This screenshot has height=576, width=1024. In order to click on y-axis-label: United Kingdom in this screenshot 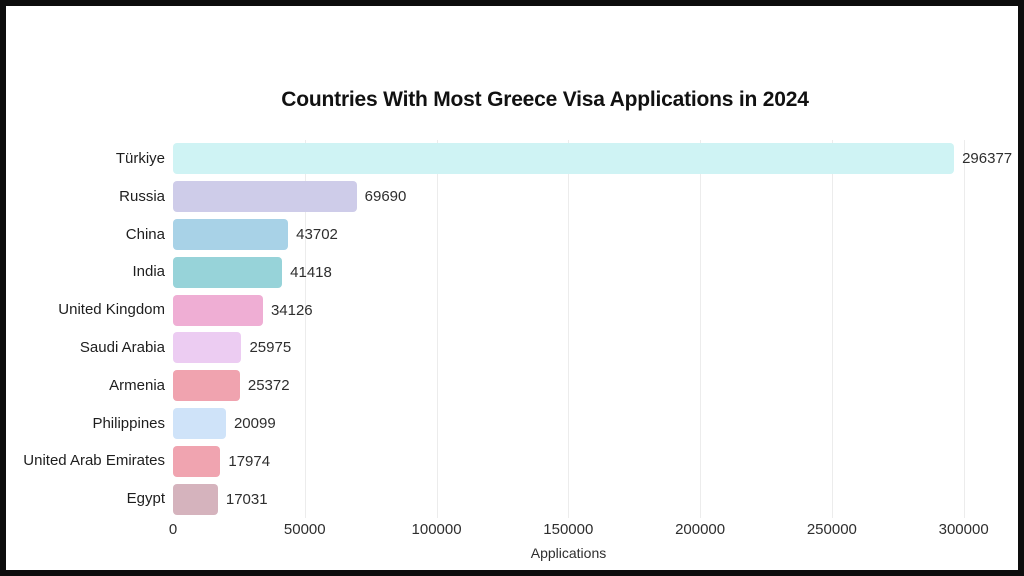, I will do `click(111, 310)`.